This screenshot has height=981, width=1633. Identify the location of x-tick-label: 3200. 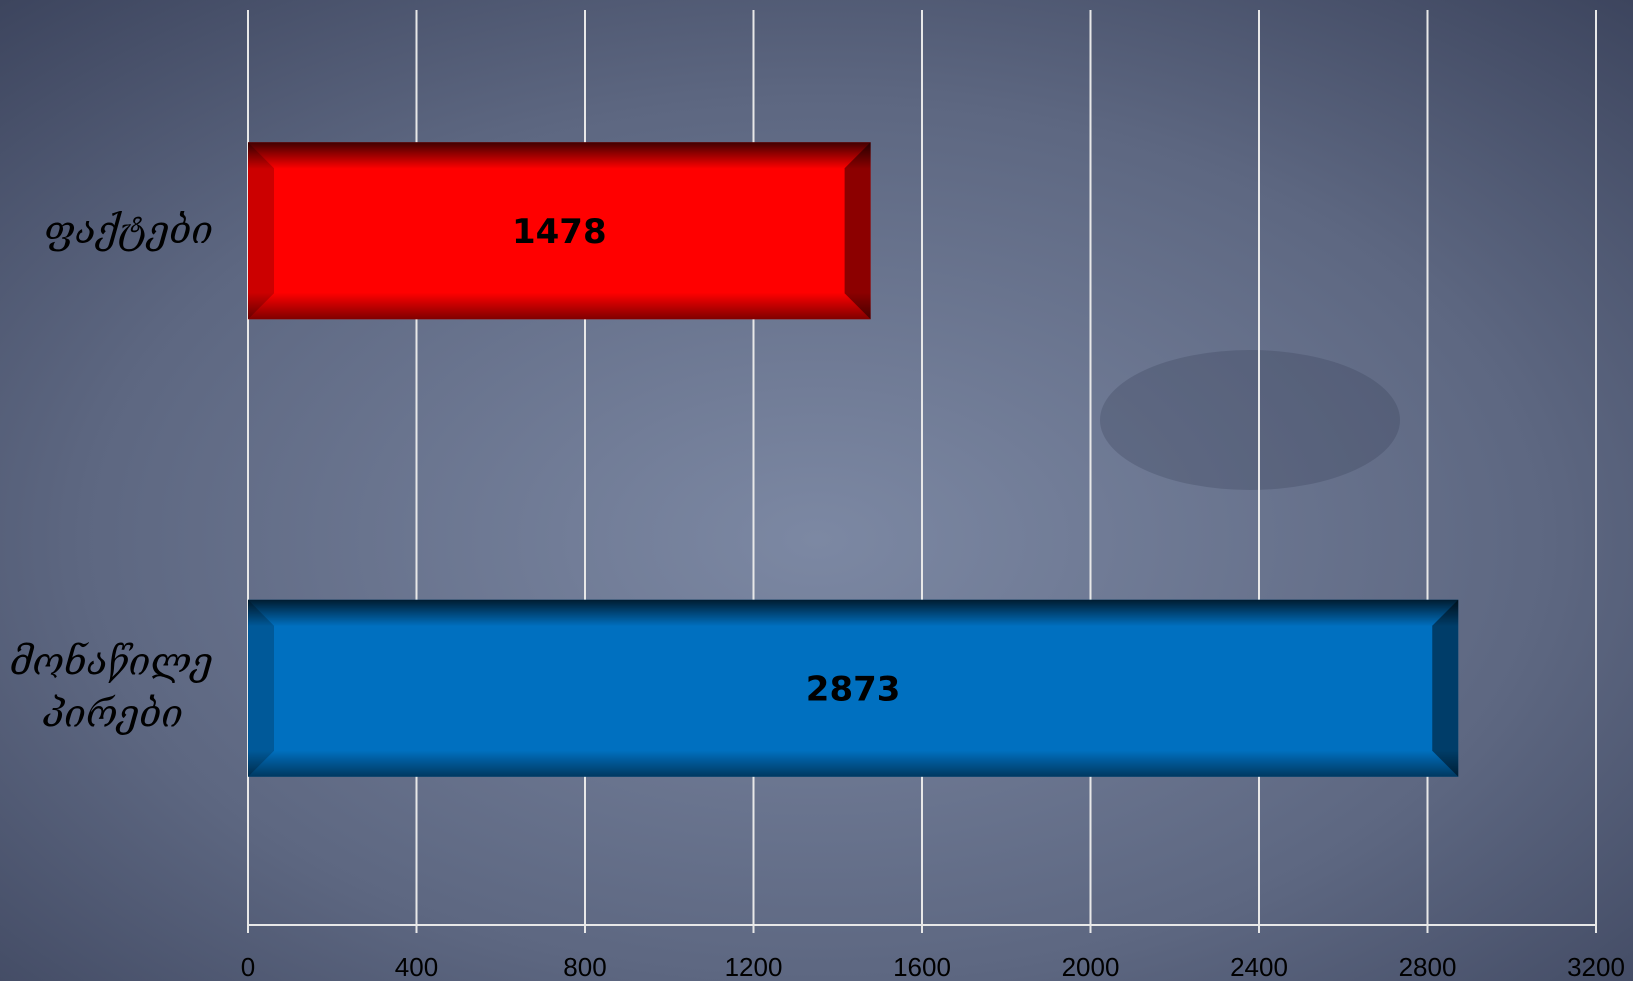
(1596, 966).